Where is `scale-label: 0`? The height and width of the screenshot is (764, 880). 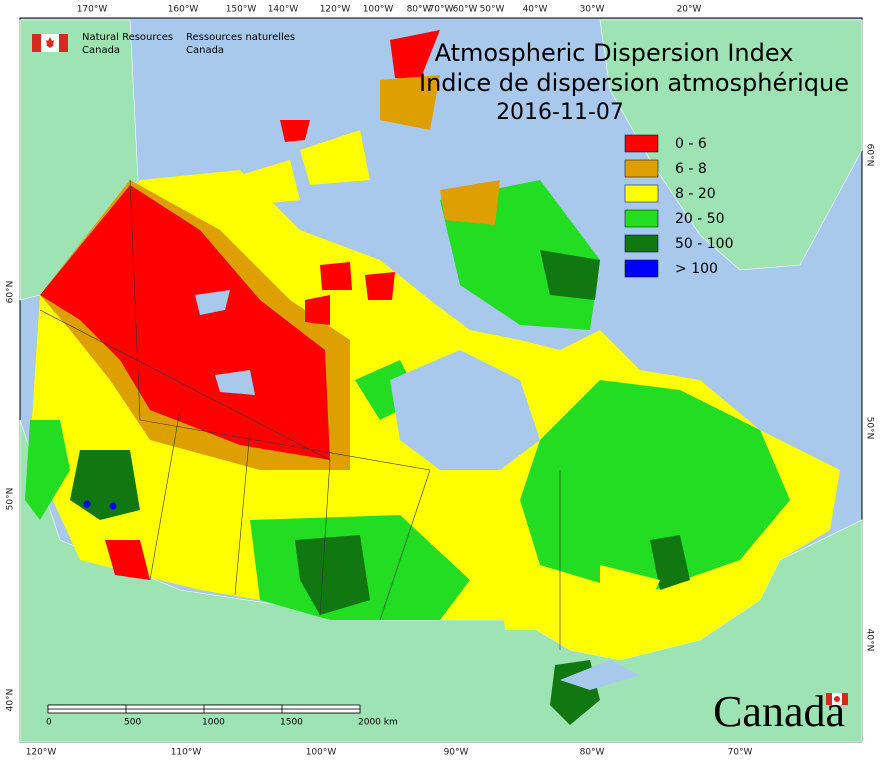
scale-label: 0 is located at coordinates (49, 723).